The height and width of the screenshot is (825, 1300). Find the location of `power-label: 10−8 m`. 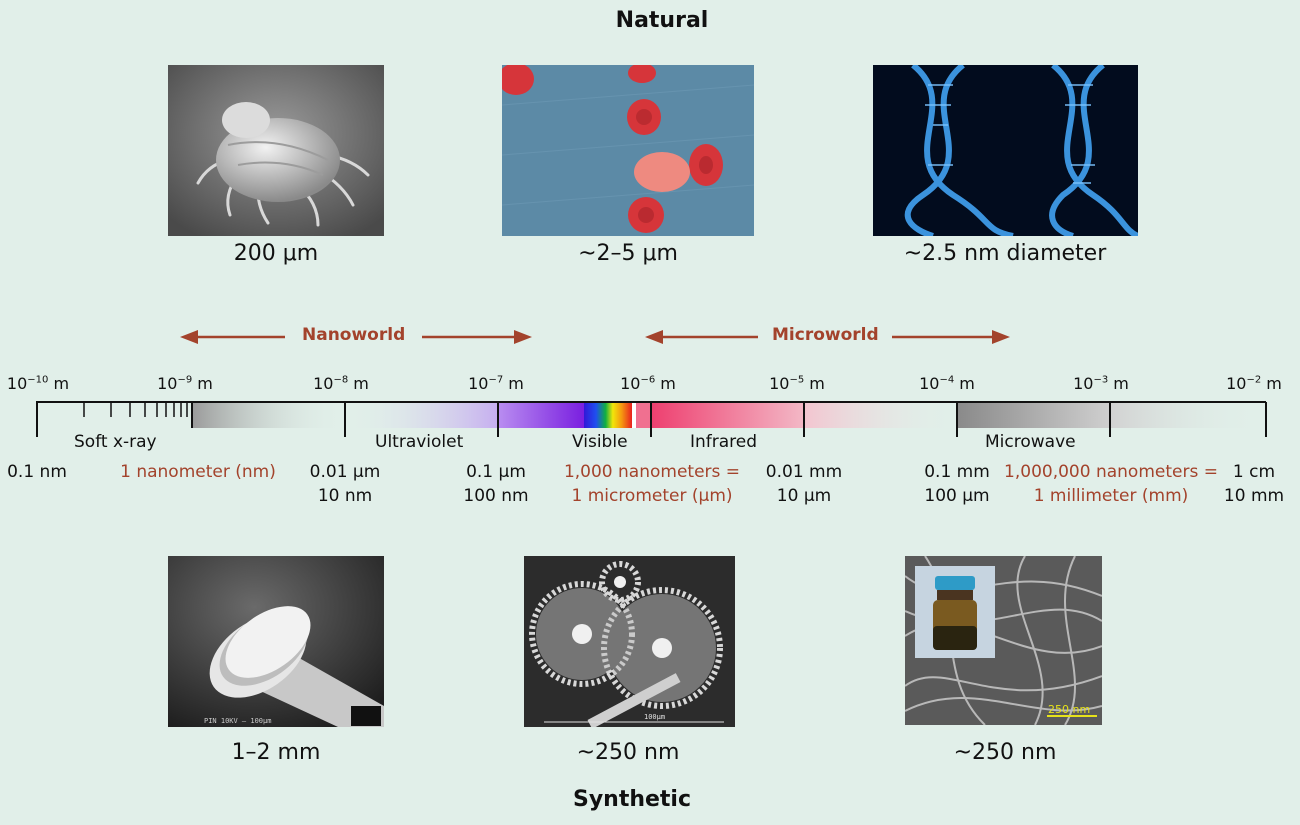

power-label: 10−8 m is located at coordinates (341, 383).